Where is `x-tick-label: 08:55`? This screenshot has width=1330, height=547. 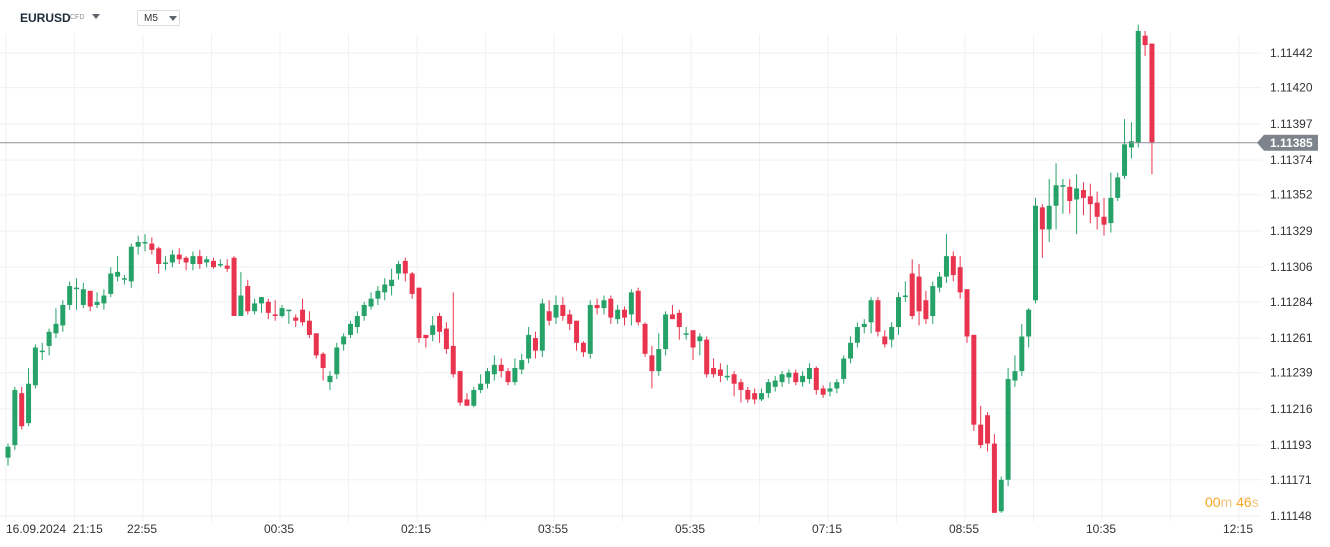
x-tick-label: 08:55 is located at coordinates (964, 529).